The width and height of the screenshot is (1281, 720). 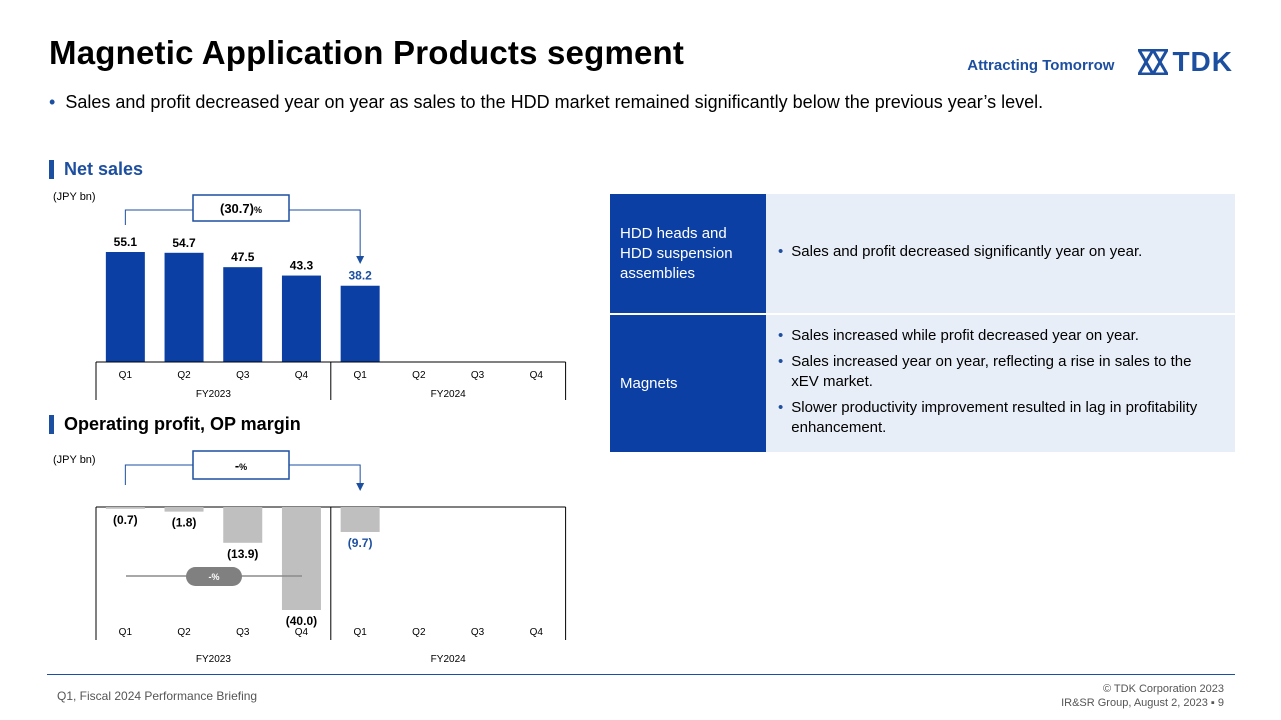 I want to click on sales-yoy-box, so click(x=241, y=208).